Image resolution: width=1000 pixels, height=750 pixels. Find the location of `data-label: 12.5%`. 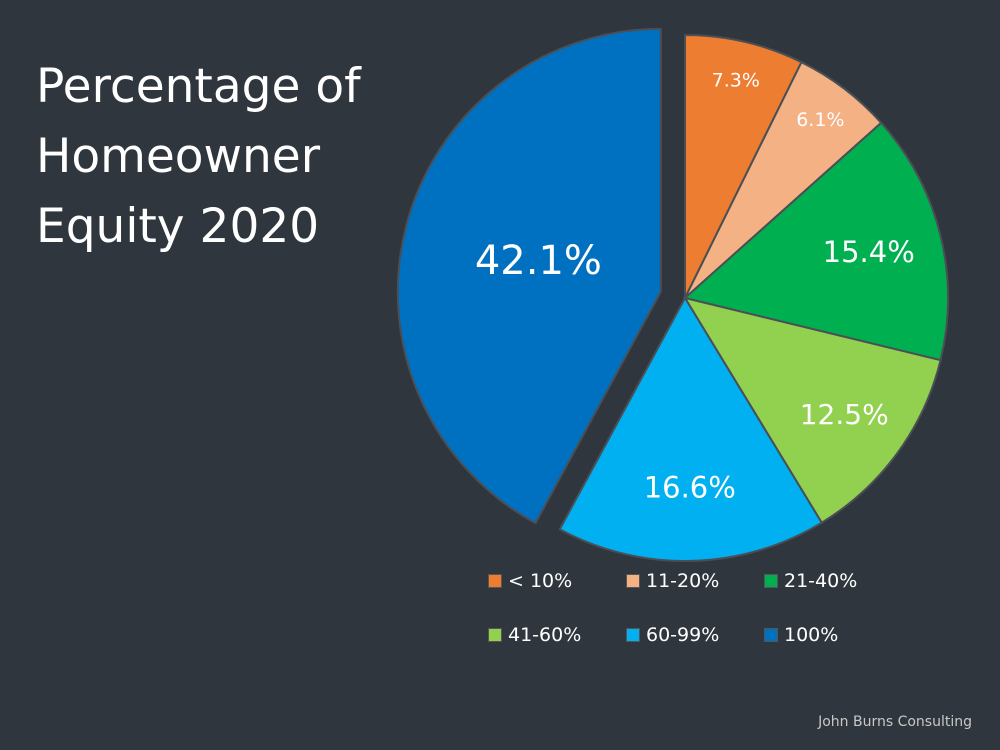

data-label: 12.5% is located at coordinates (844, 414).